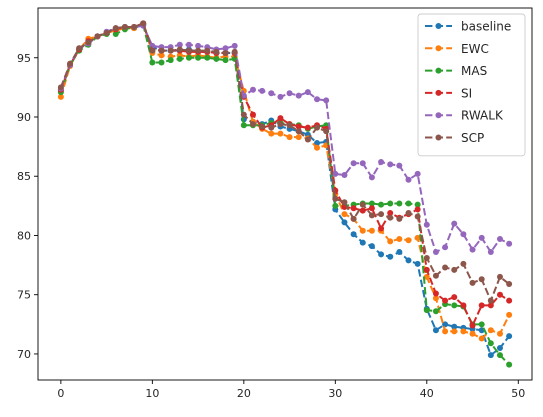 This screenshot has height=417, width=543. What do you see at coordinates (474, 71) in the screenshot?
I see `legend-label-mas: MAS` at bounding box center [474, 71].